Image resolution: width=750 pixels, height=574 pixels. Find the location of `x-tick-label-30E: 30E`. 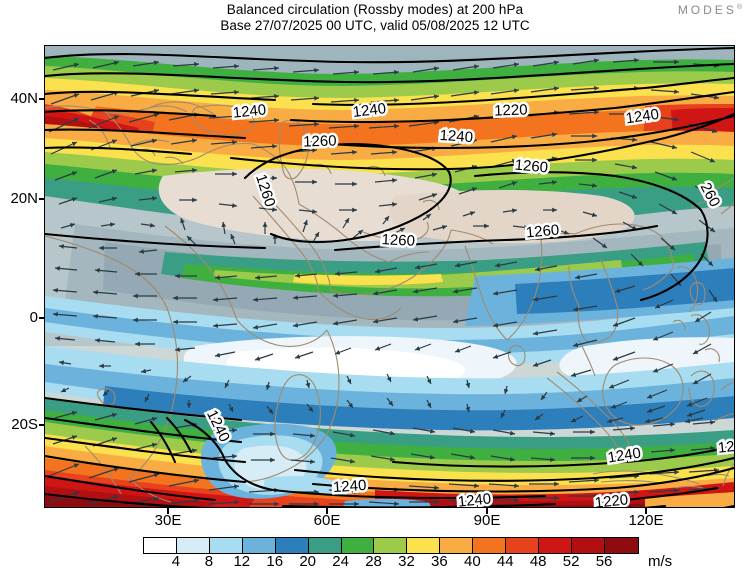

x-tick-label-30E: 30E is located at coordinates (168, 520).